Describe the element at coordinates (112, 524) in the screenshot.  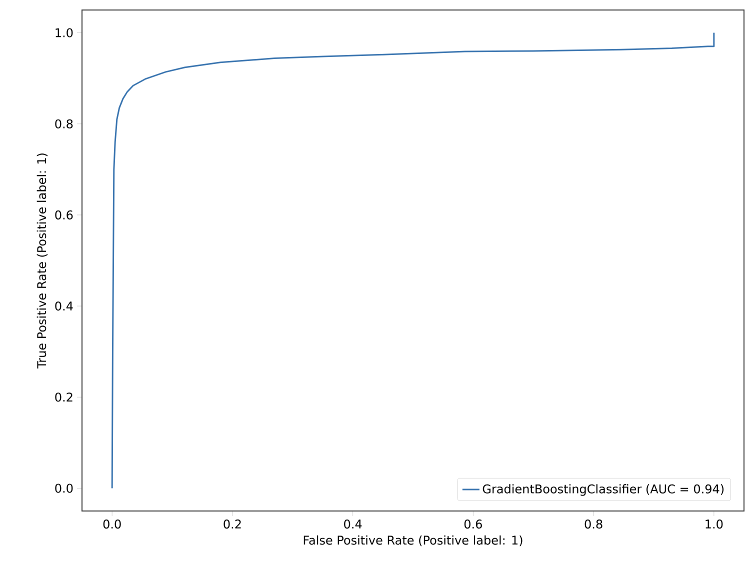
I see `x-tick-label: 0.0` at that location.